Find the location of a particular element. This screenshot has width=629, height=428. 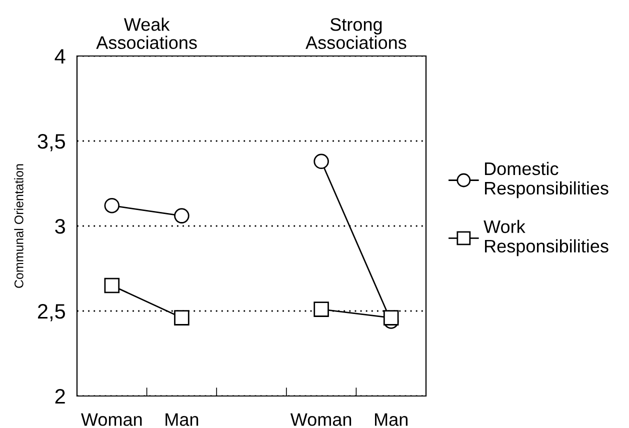

y-tick-label: 4 is located at coordinates (60, 56).